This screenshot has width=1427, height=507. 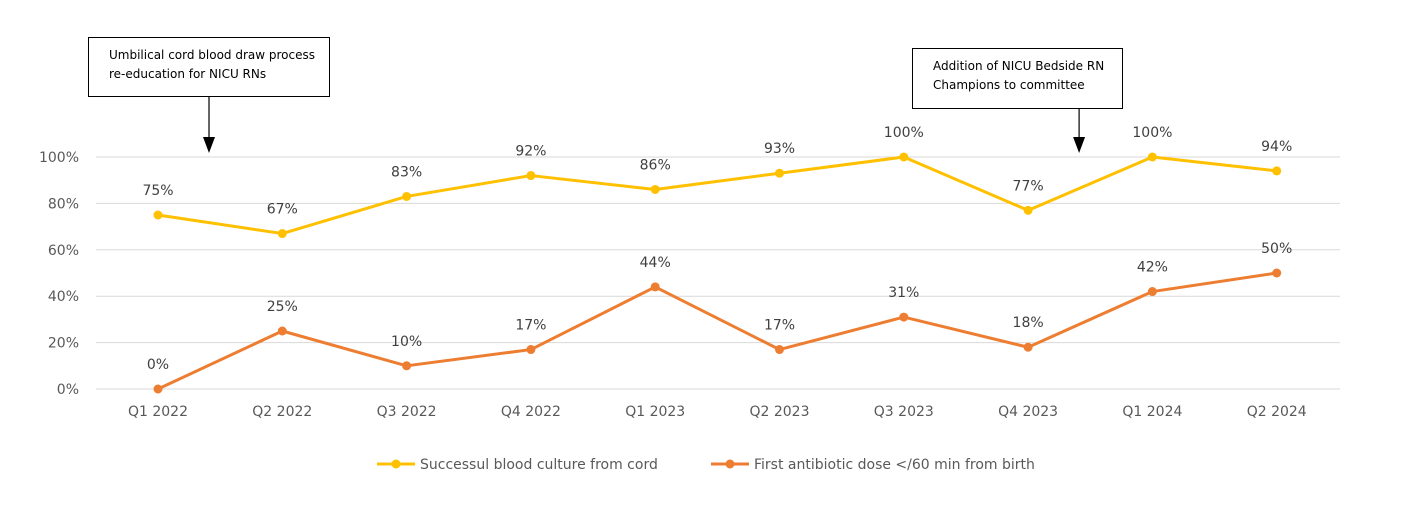 What do you see at coordinates (158, 412) in the screenshot?
I see `x-tick-label: Q1 2022` at bounding box center [158, 412].